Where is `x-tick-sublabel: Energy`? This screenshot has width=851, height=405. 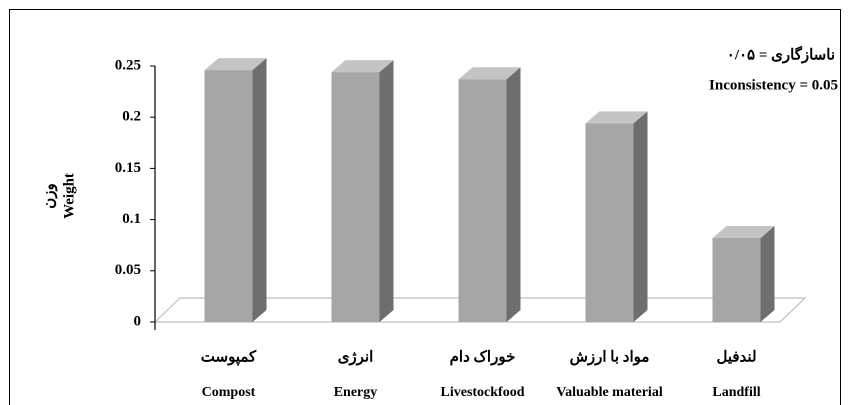 x-tick-sublabel: Energy is located at coordinates (356, 392).